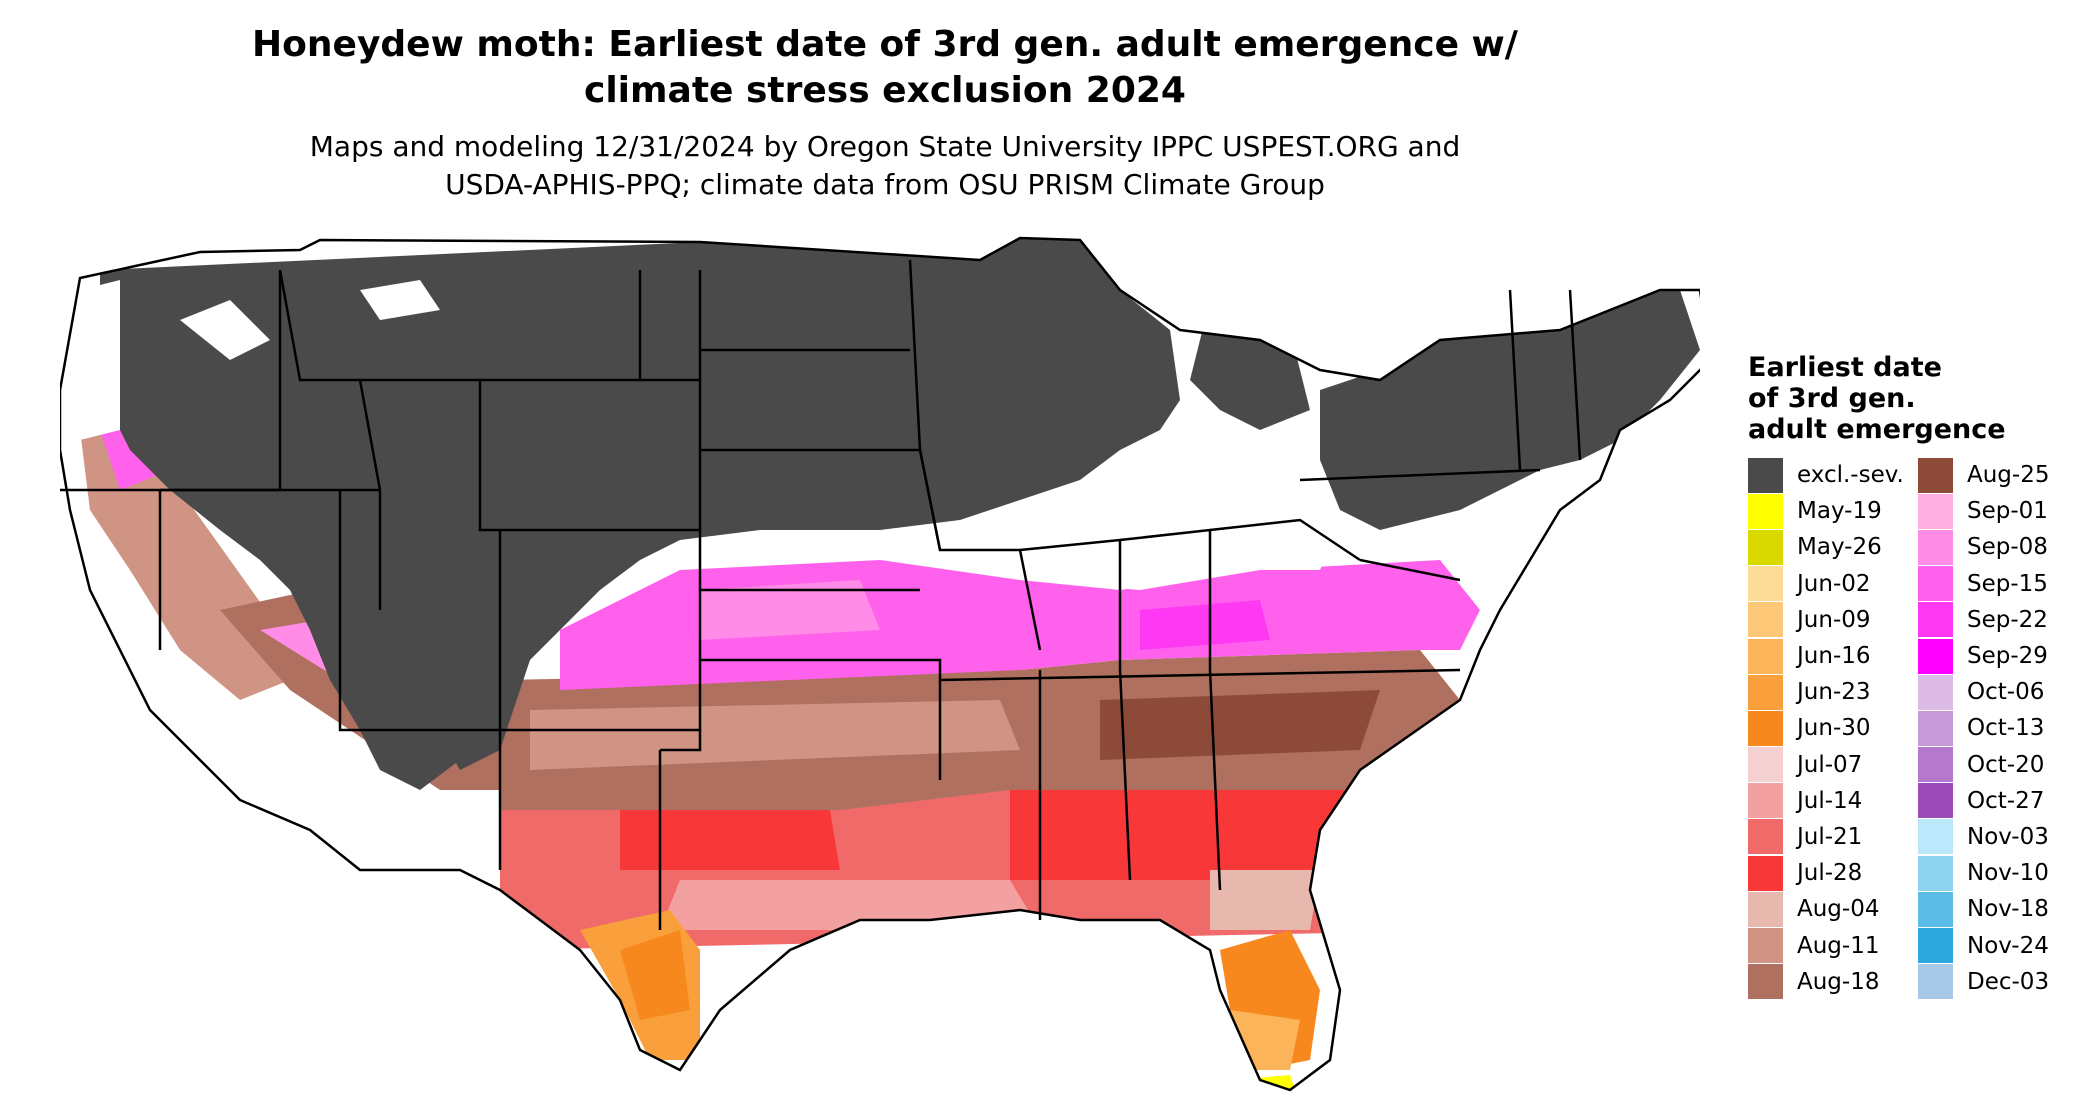  I want to click on legend-item: Sep-15, so click(2003, 584).